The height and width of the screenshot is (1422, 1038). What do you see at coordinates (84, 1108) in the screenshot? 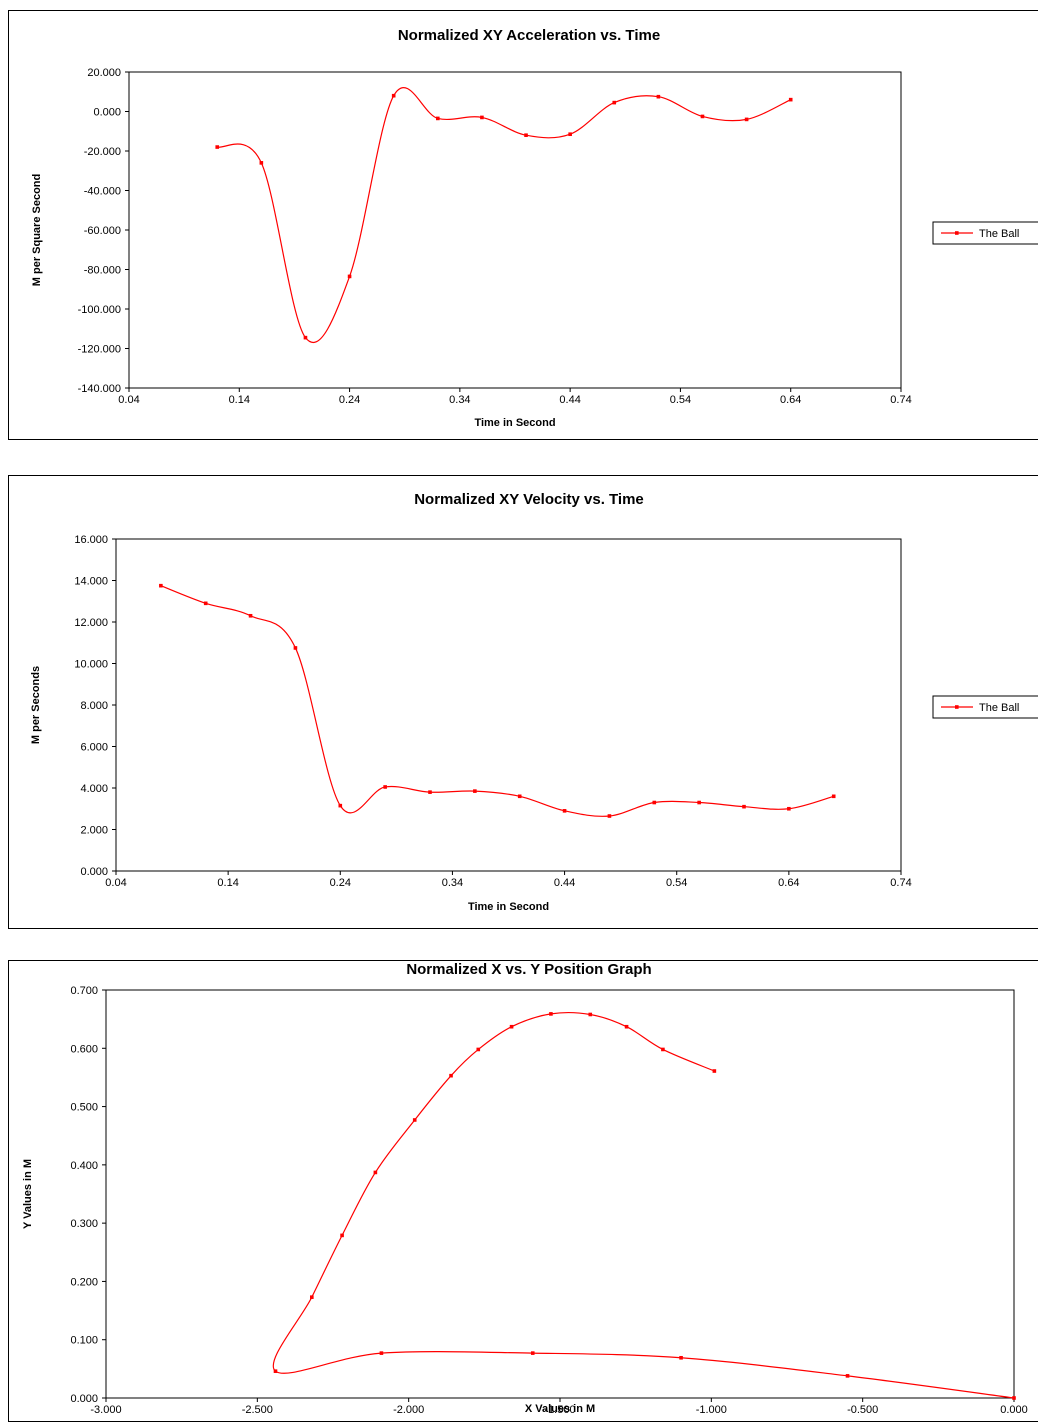
I see `y-tick-label: 0.500` at bounding box center [84, 1108].